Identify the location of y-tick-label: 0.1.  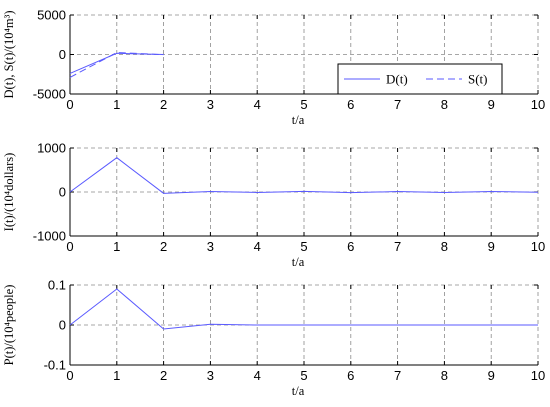
(57, 285).